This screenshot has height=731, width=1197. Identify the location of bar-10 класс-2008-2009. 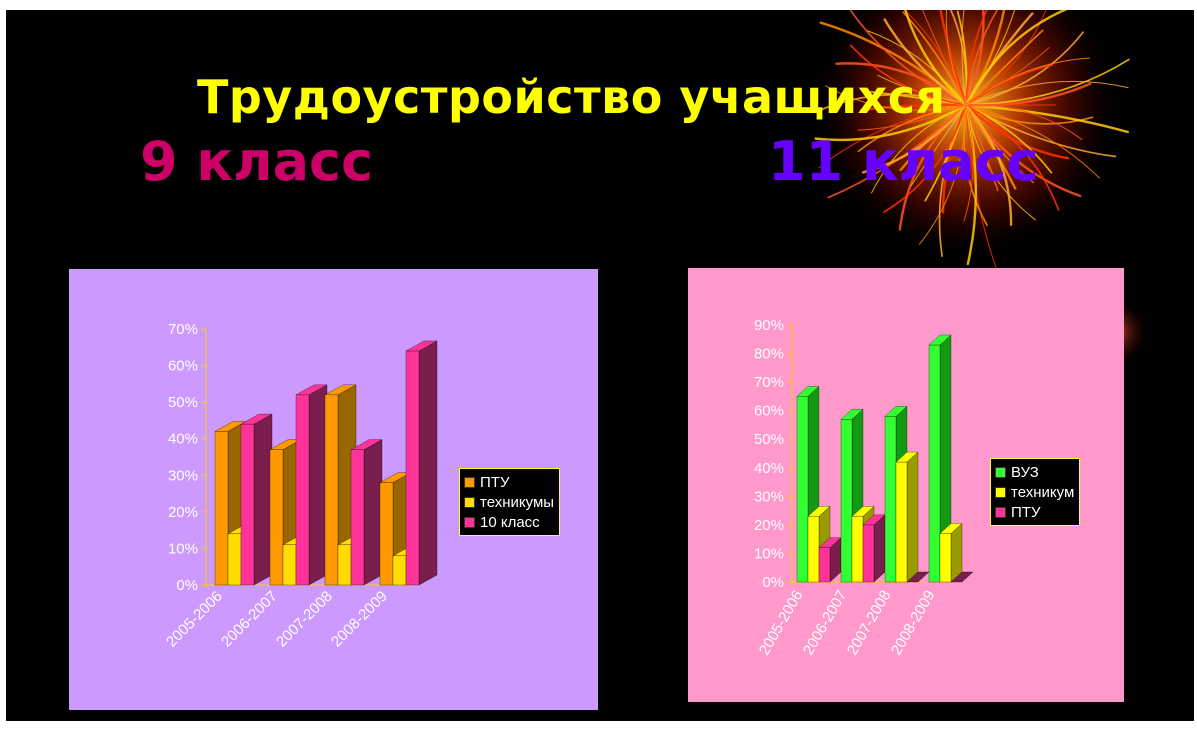
(421, 463).